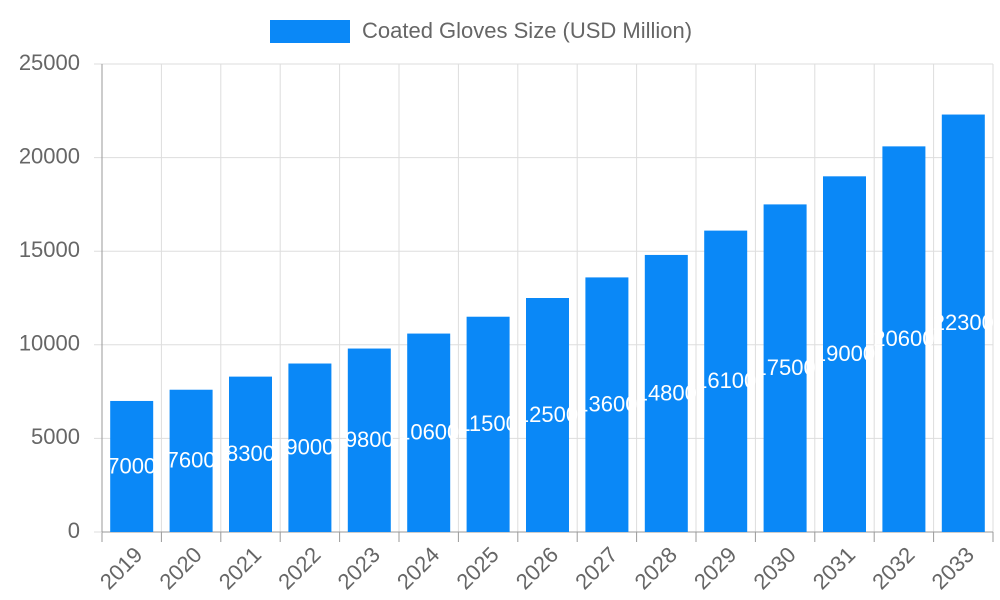 The width and height of the screenshot is (1000, 600). What do you see at coordinates (74, 530) in the screenshot?
I see `y-tick-label: 0` at bounding box center [74, 530].